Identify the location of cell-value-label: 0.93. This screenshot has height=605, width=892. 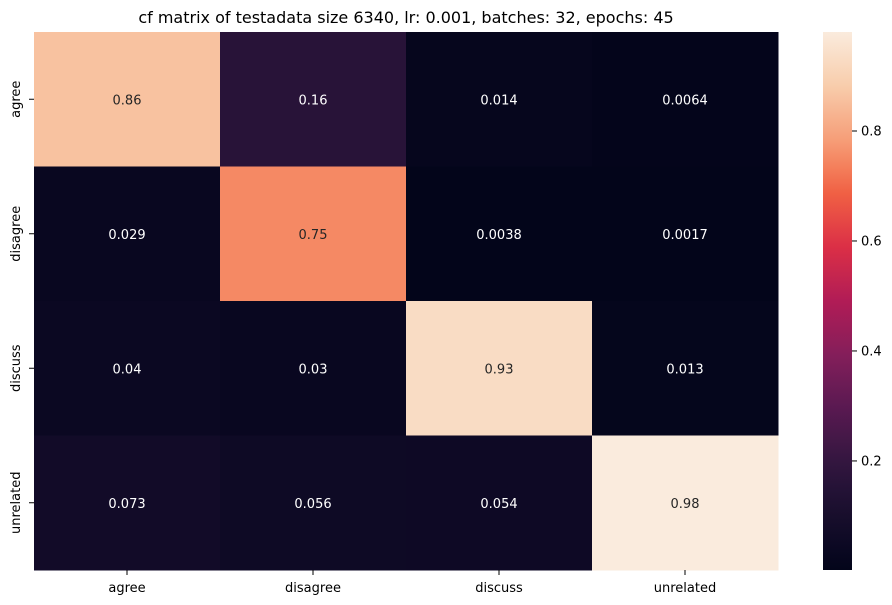
(499, 369).